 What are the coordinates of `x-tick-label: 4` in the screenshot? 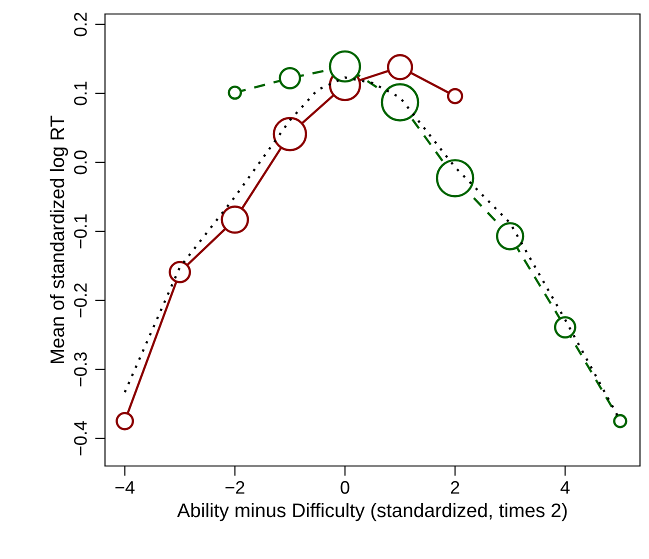 It's located at (565, 487).